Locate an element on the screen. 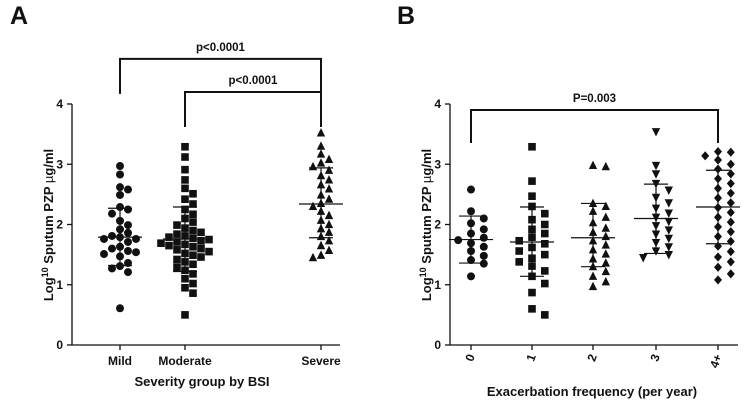 This screenshot has height=408, width=748. x-tick-label: 2 is located at coordinates (592, 357).